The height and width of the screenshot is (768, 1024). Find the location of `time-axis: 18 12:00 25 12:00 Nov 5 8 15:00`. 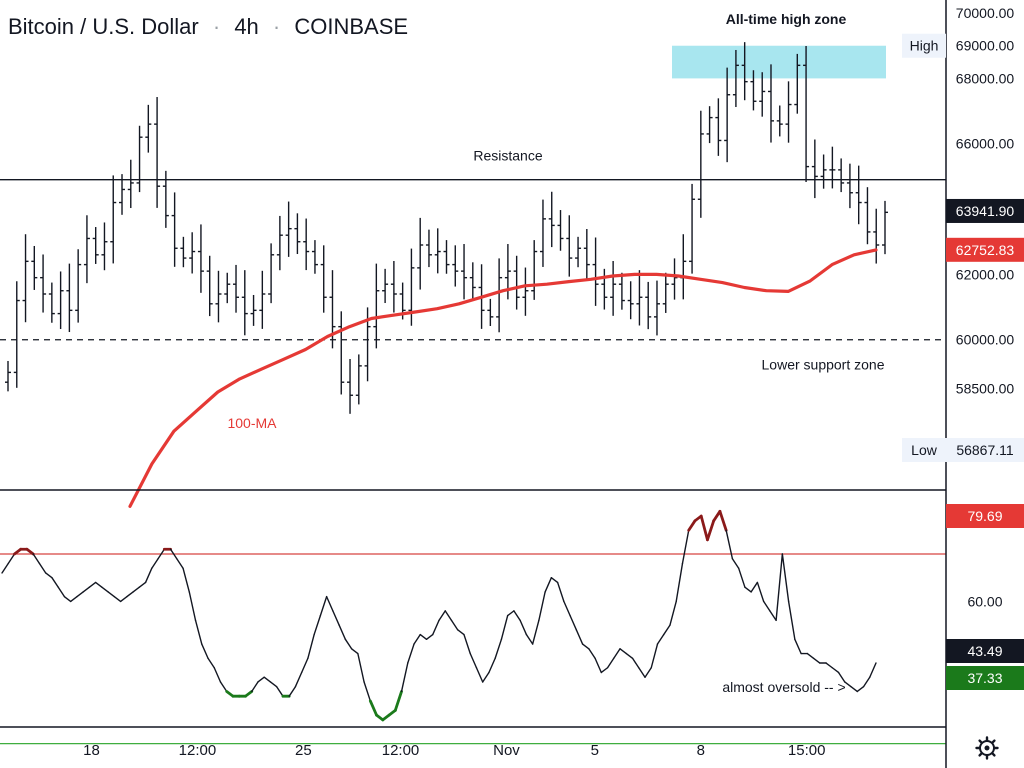

time-axis: 18 12:00 25 12:00 Nov 5 8 15:00 is located at coordinates (454, 750).